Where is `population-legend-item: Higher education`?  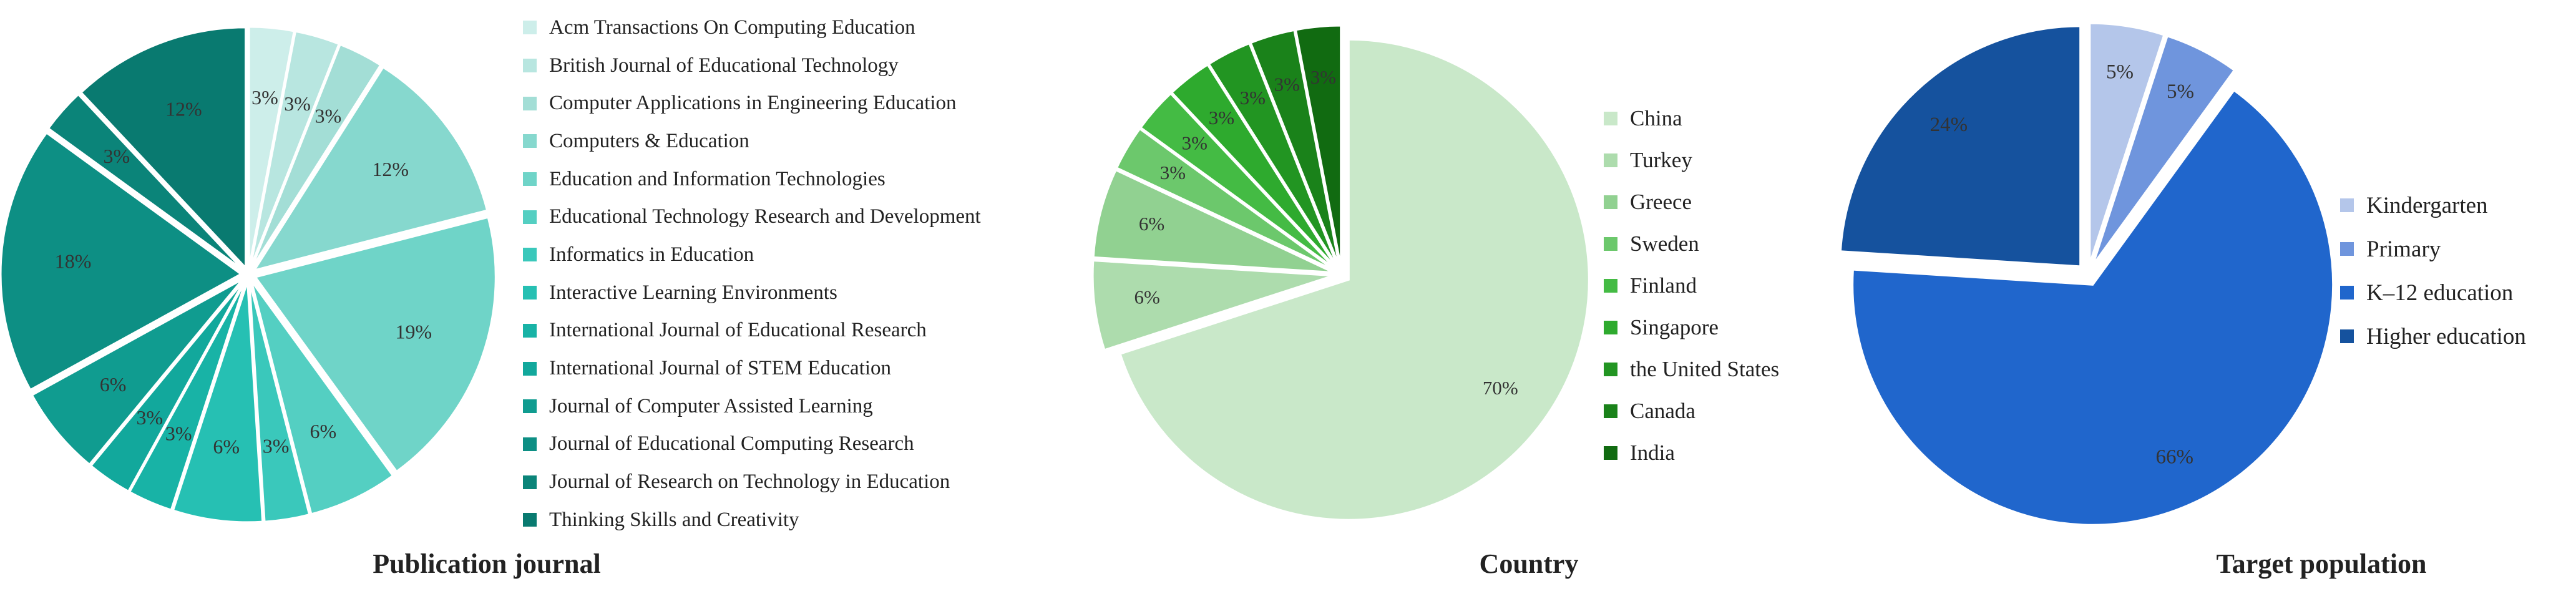 population-legend-item: Higher education is located at coordinates (2433, 336).